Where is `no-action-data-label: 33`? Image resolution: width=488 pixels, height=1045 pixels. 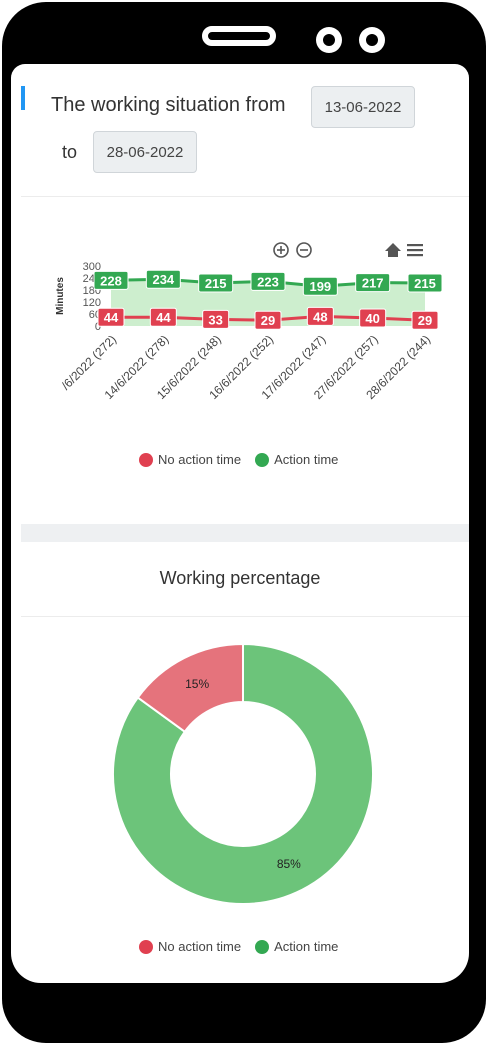 no-action-data-label: 33 is located at coordinates (216, 319).